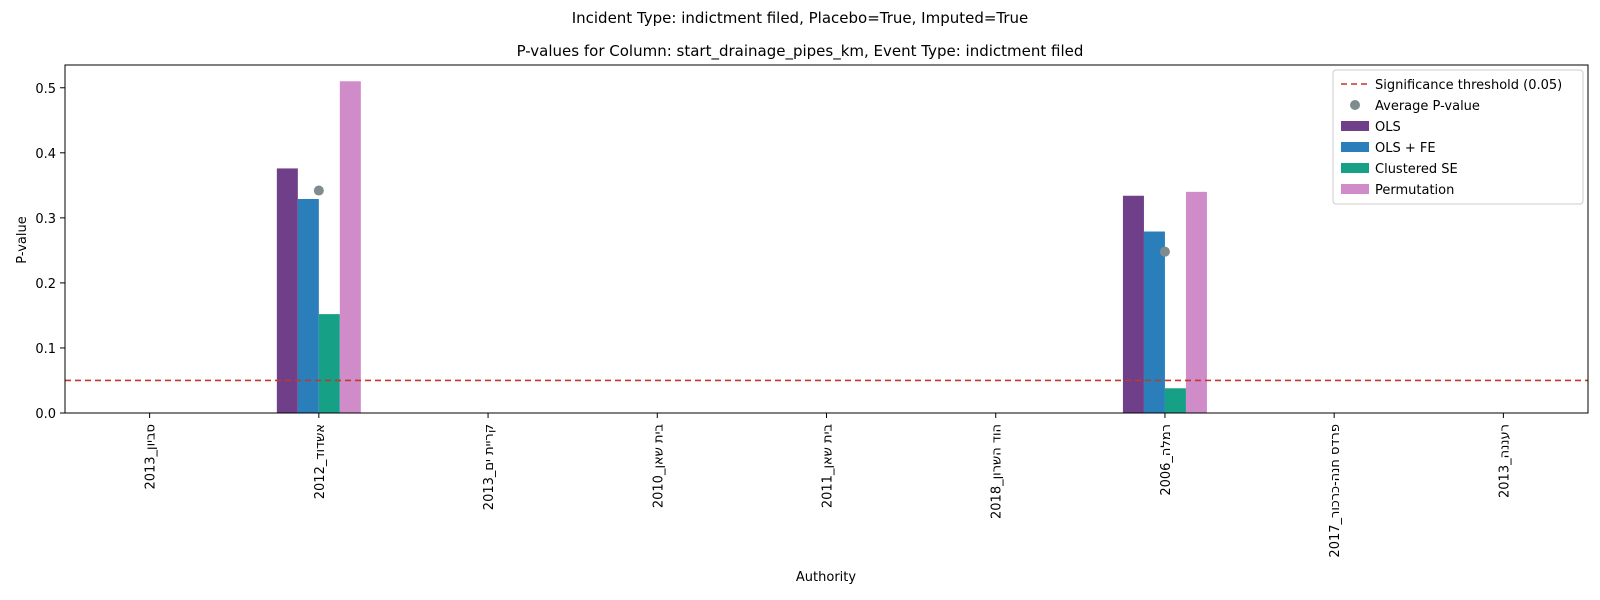  I want to click on legend-label: Average P-value, so click(1427, 106).